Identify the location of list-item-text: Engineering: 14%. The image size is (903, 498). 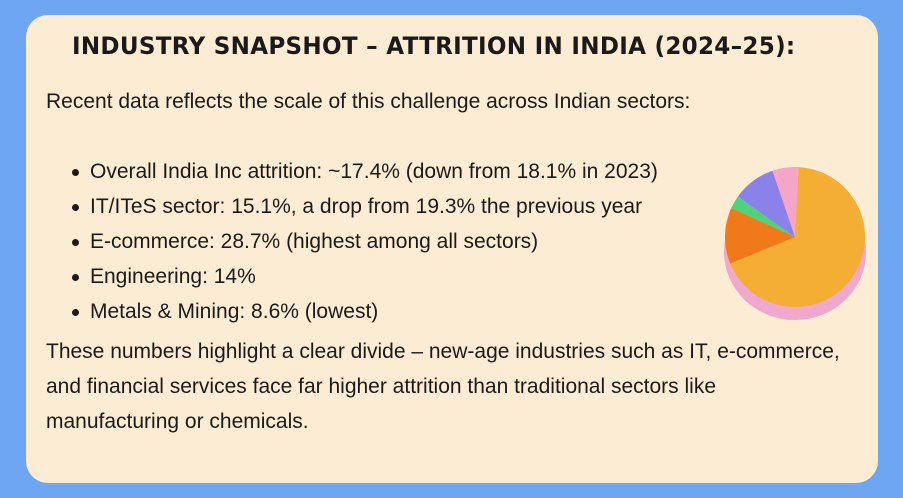
(173, 276).